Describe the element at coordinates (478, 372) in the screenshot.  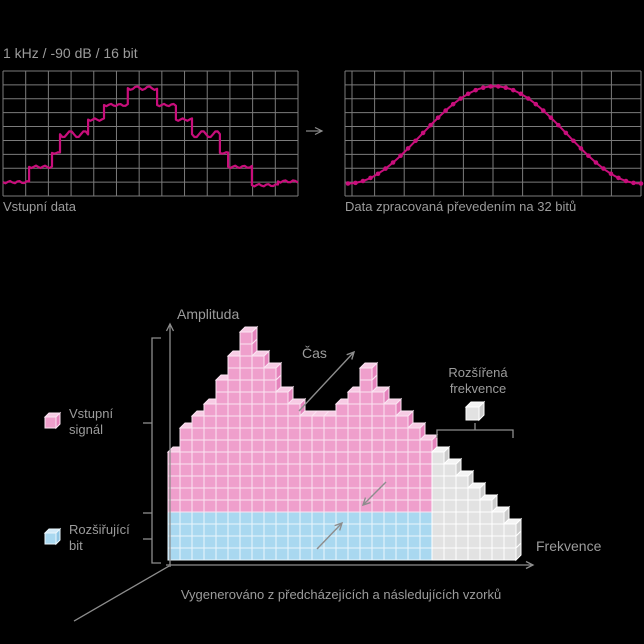
I see `extended-frequency-line1: Rozšířená` at that location.